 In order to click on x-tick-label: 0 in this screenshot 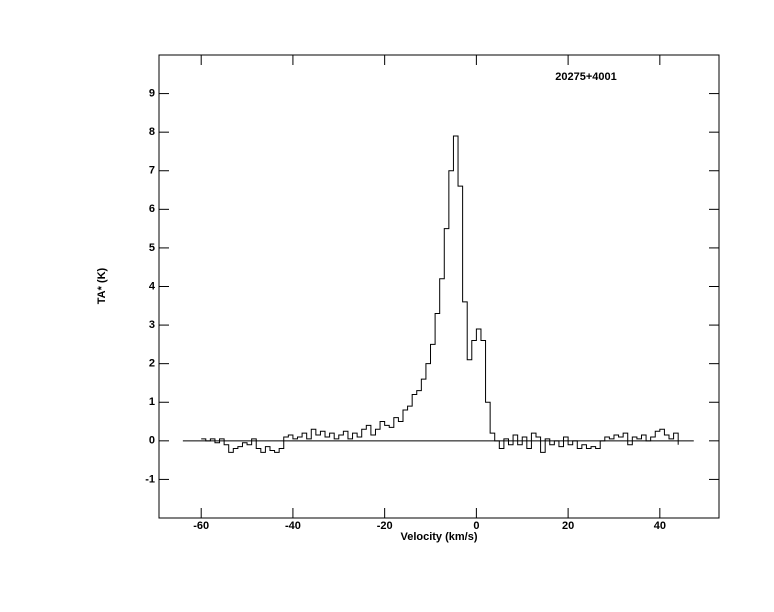, I will do `click(476, 526)`.